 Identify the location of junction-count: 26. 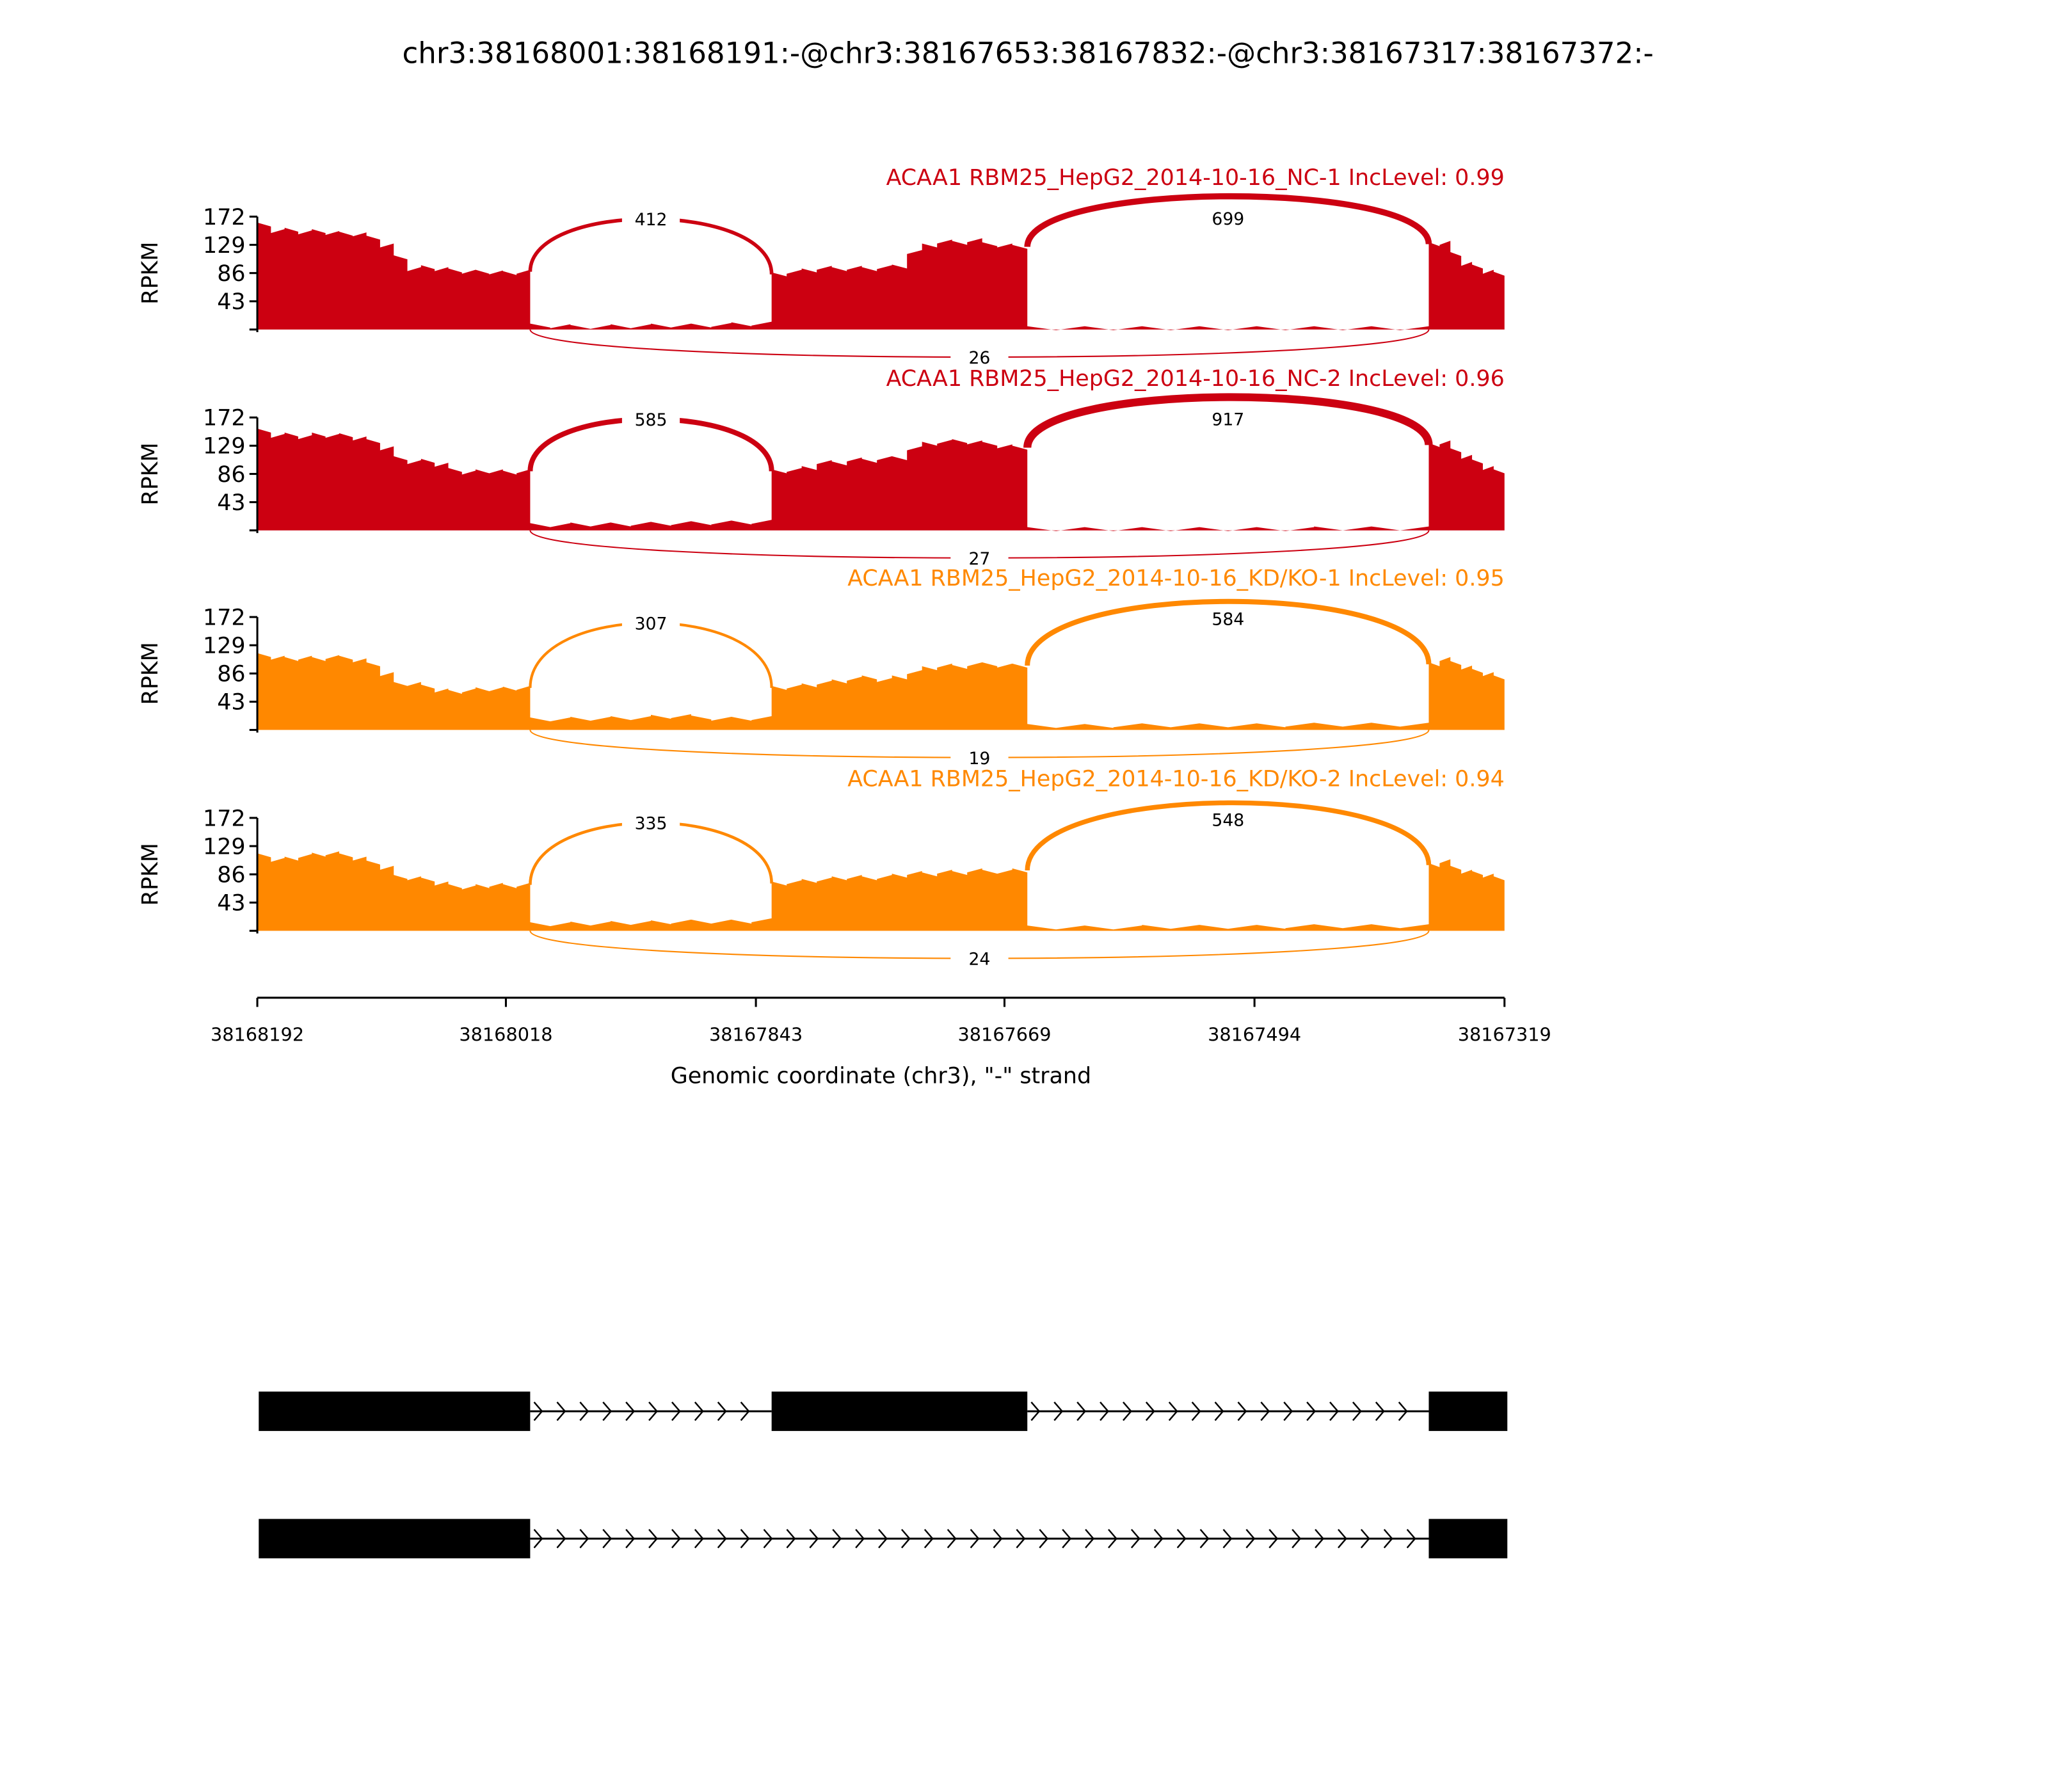
(979, 358).